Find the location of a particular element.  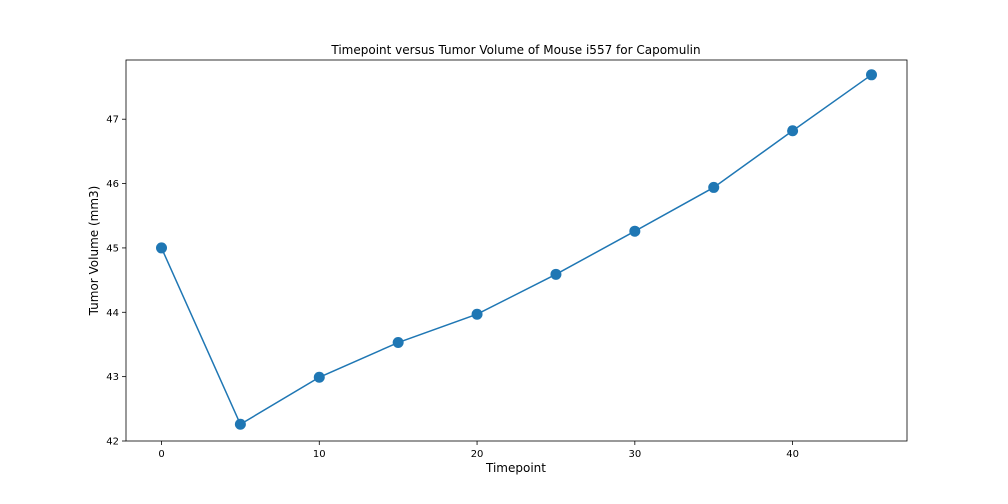

x-axis-ticks: 0 10 20 30 40 is located at coordinates (478, 450).